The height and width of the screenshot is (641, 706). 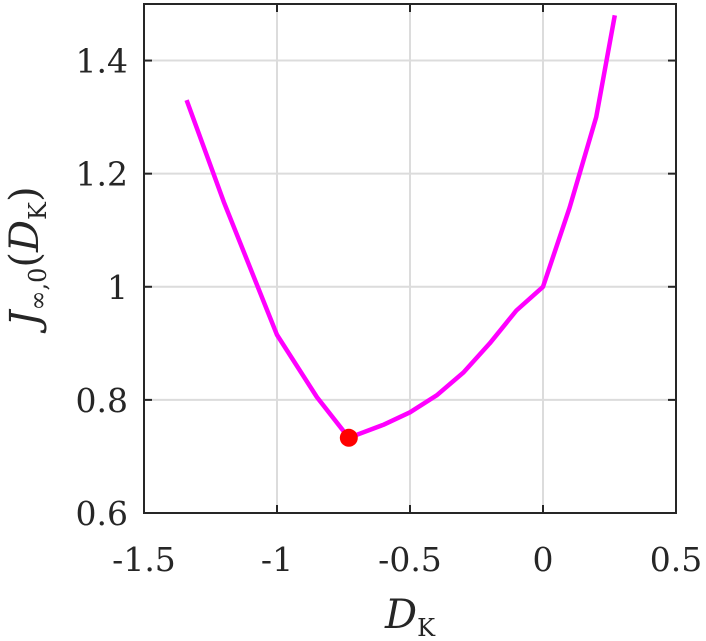 What do you see at coordinates (144, 559) in the screenshot?
I see `x-tick-label: -1.5` at bounding box center [144, 559].